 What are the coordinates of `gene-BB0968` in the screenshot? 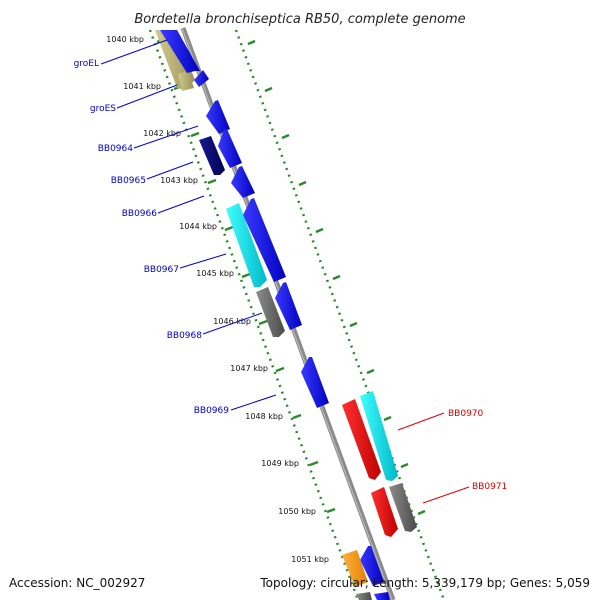 It's located at (270, 312).